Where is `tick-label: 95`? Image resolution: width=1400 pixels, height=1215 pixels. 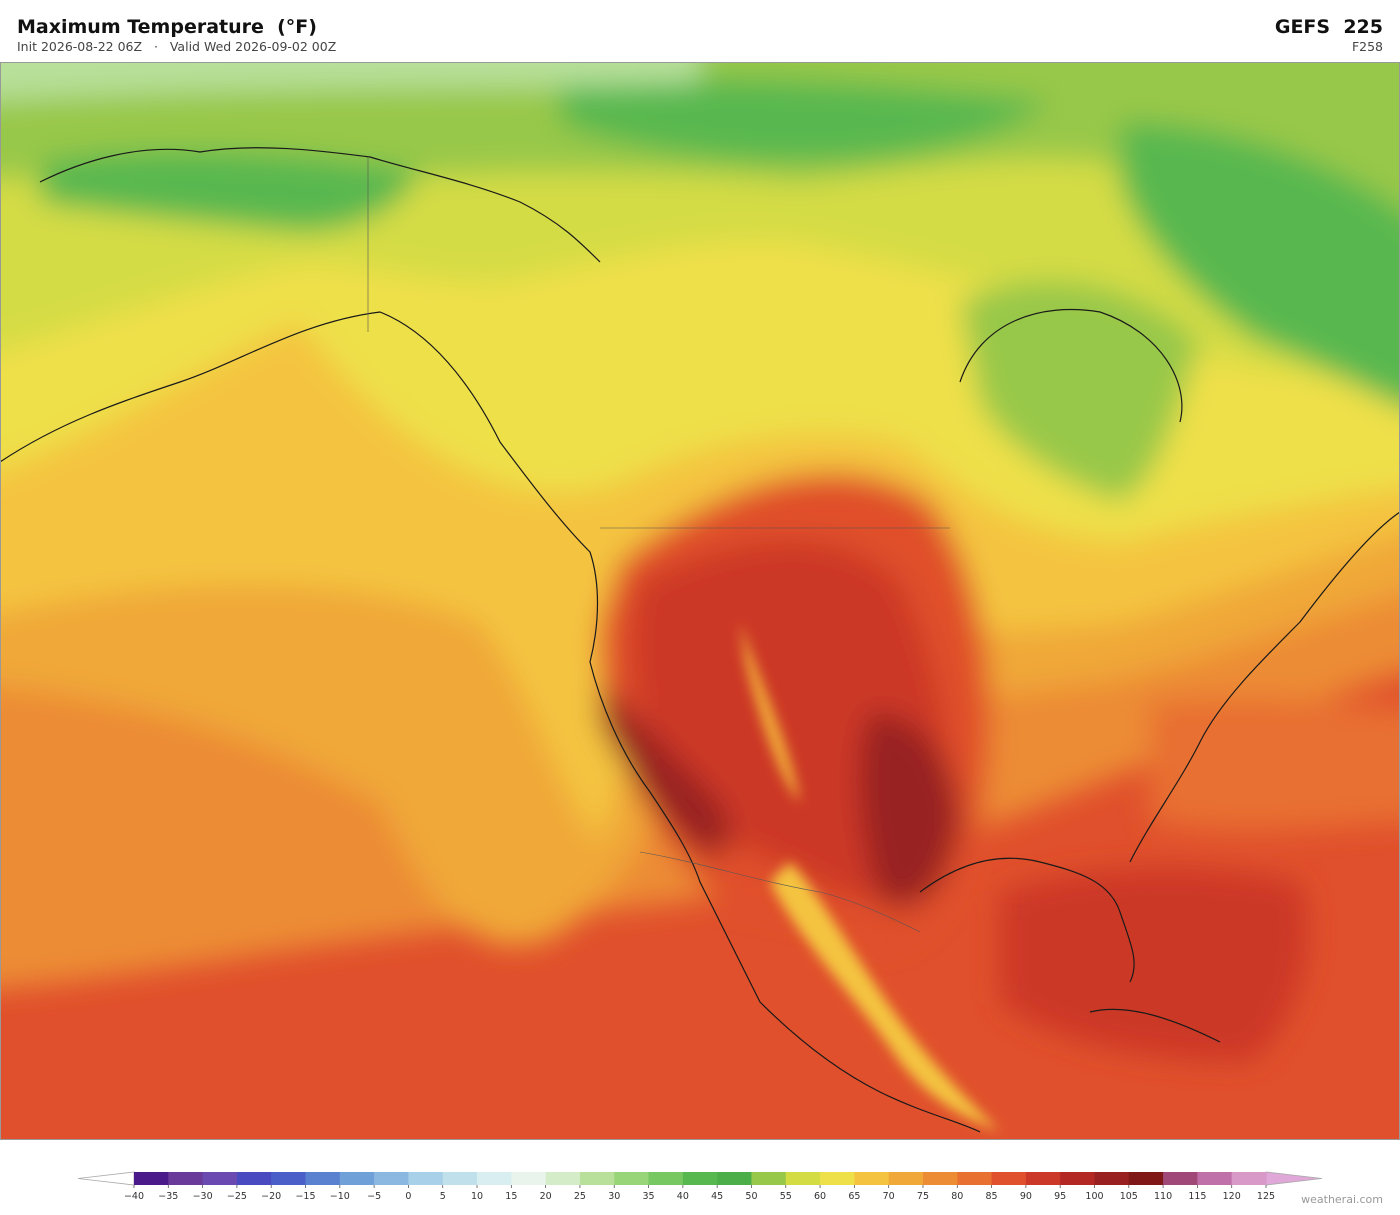 tick-label: 95 is located at coordinates (1060, 1196).